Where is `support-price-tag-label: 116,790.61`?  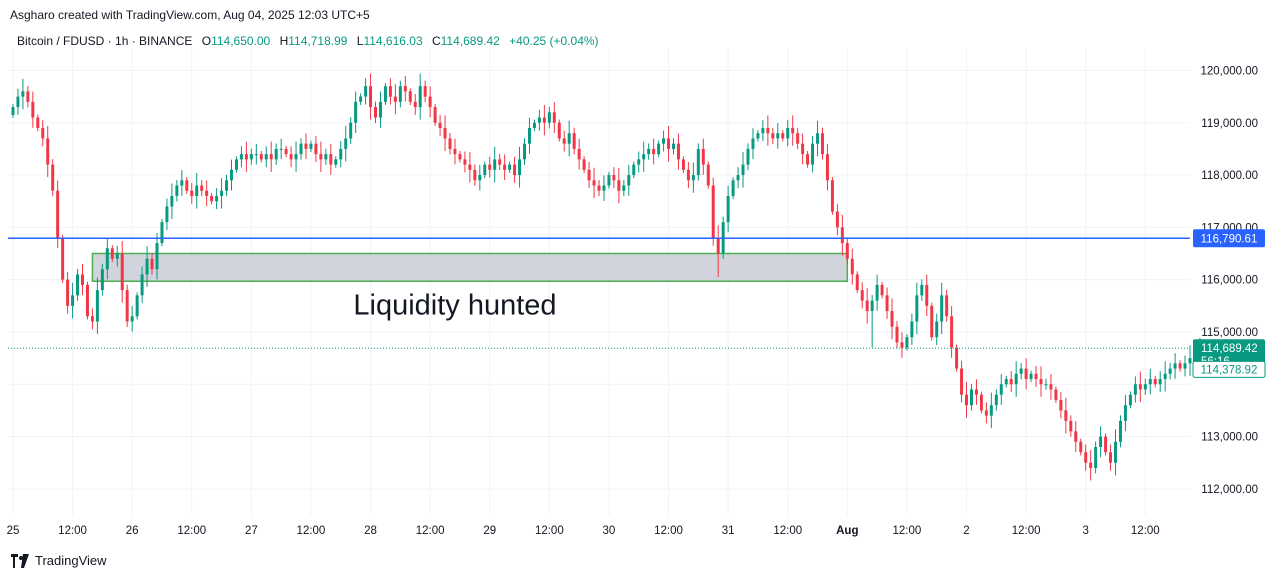 support-price-tag-label: 116,790.61 is located at coordinates (1229, 239).